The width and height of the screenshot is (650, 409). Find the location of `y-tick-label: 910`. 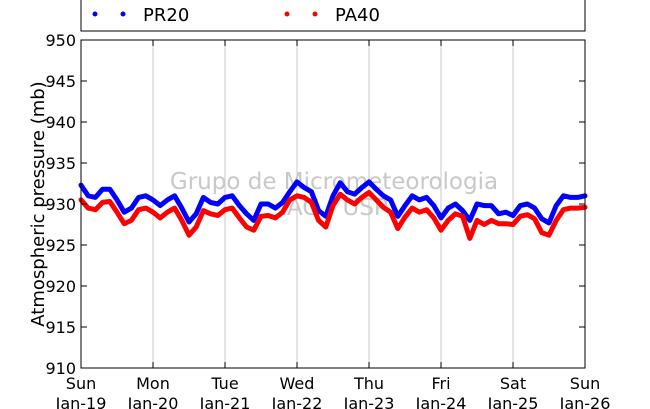

y-tick-label: 910 is located at coordinates (60, 368).